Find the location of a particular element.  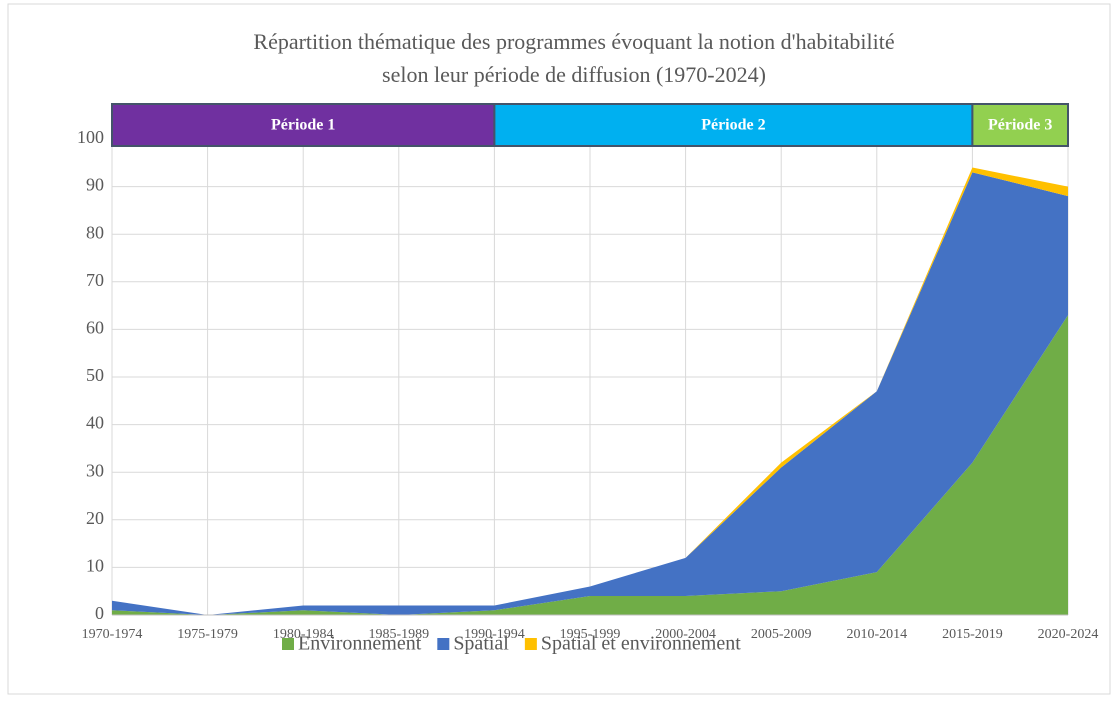

period-label: Période 1 is located at coordinates (303, 125).